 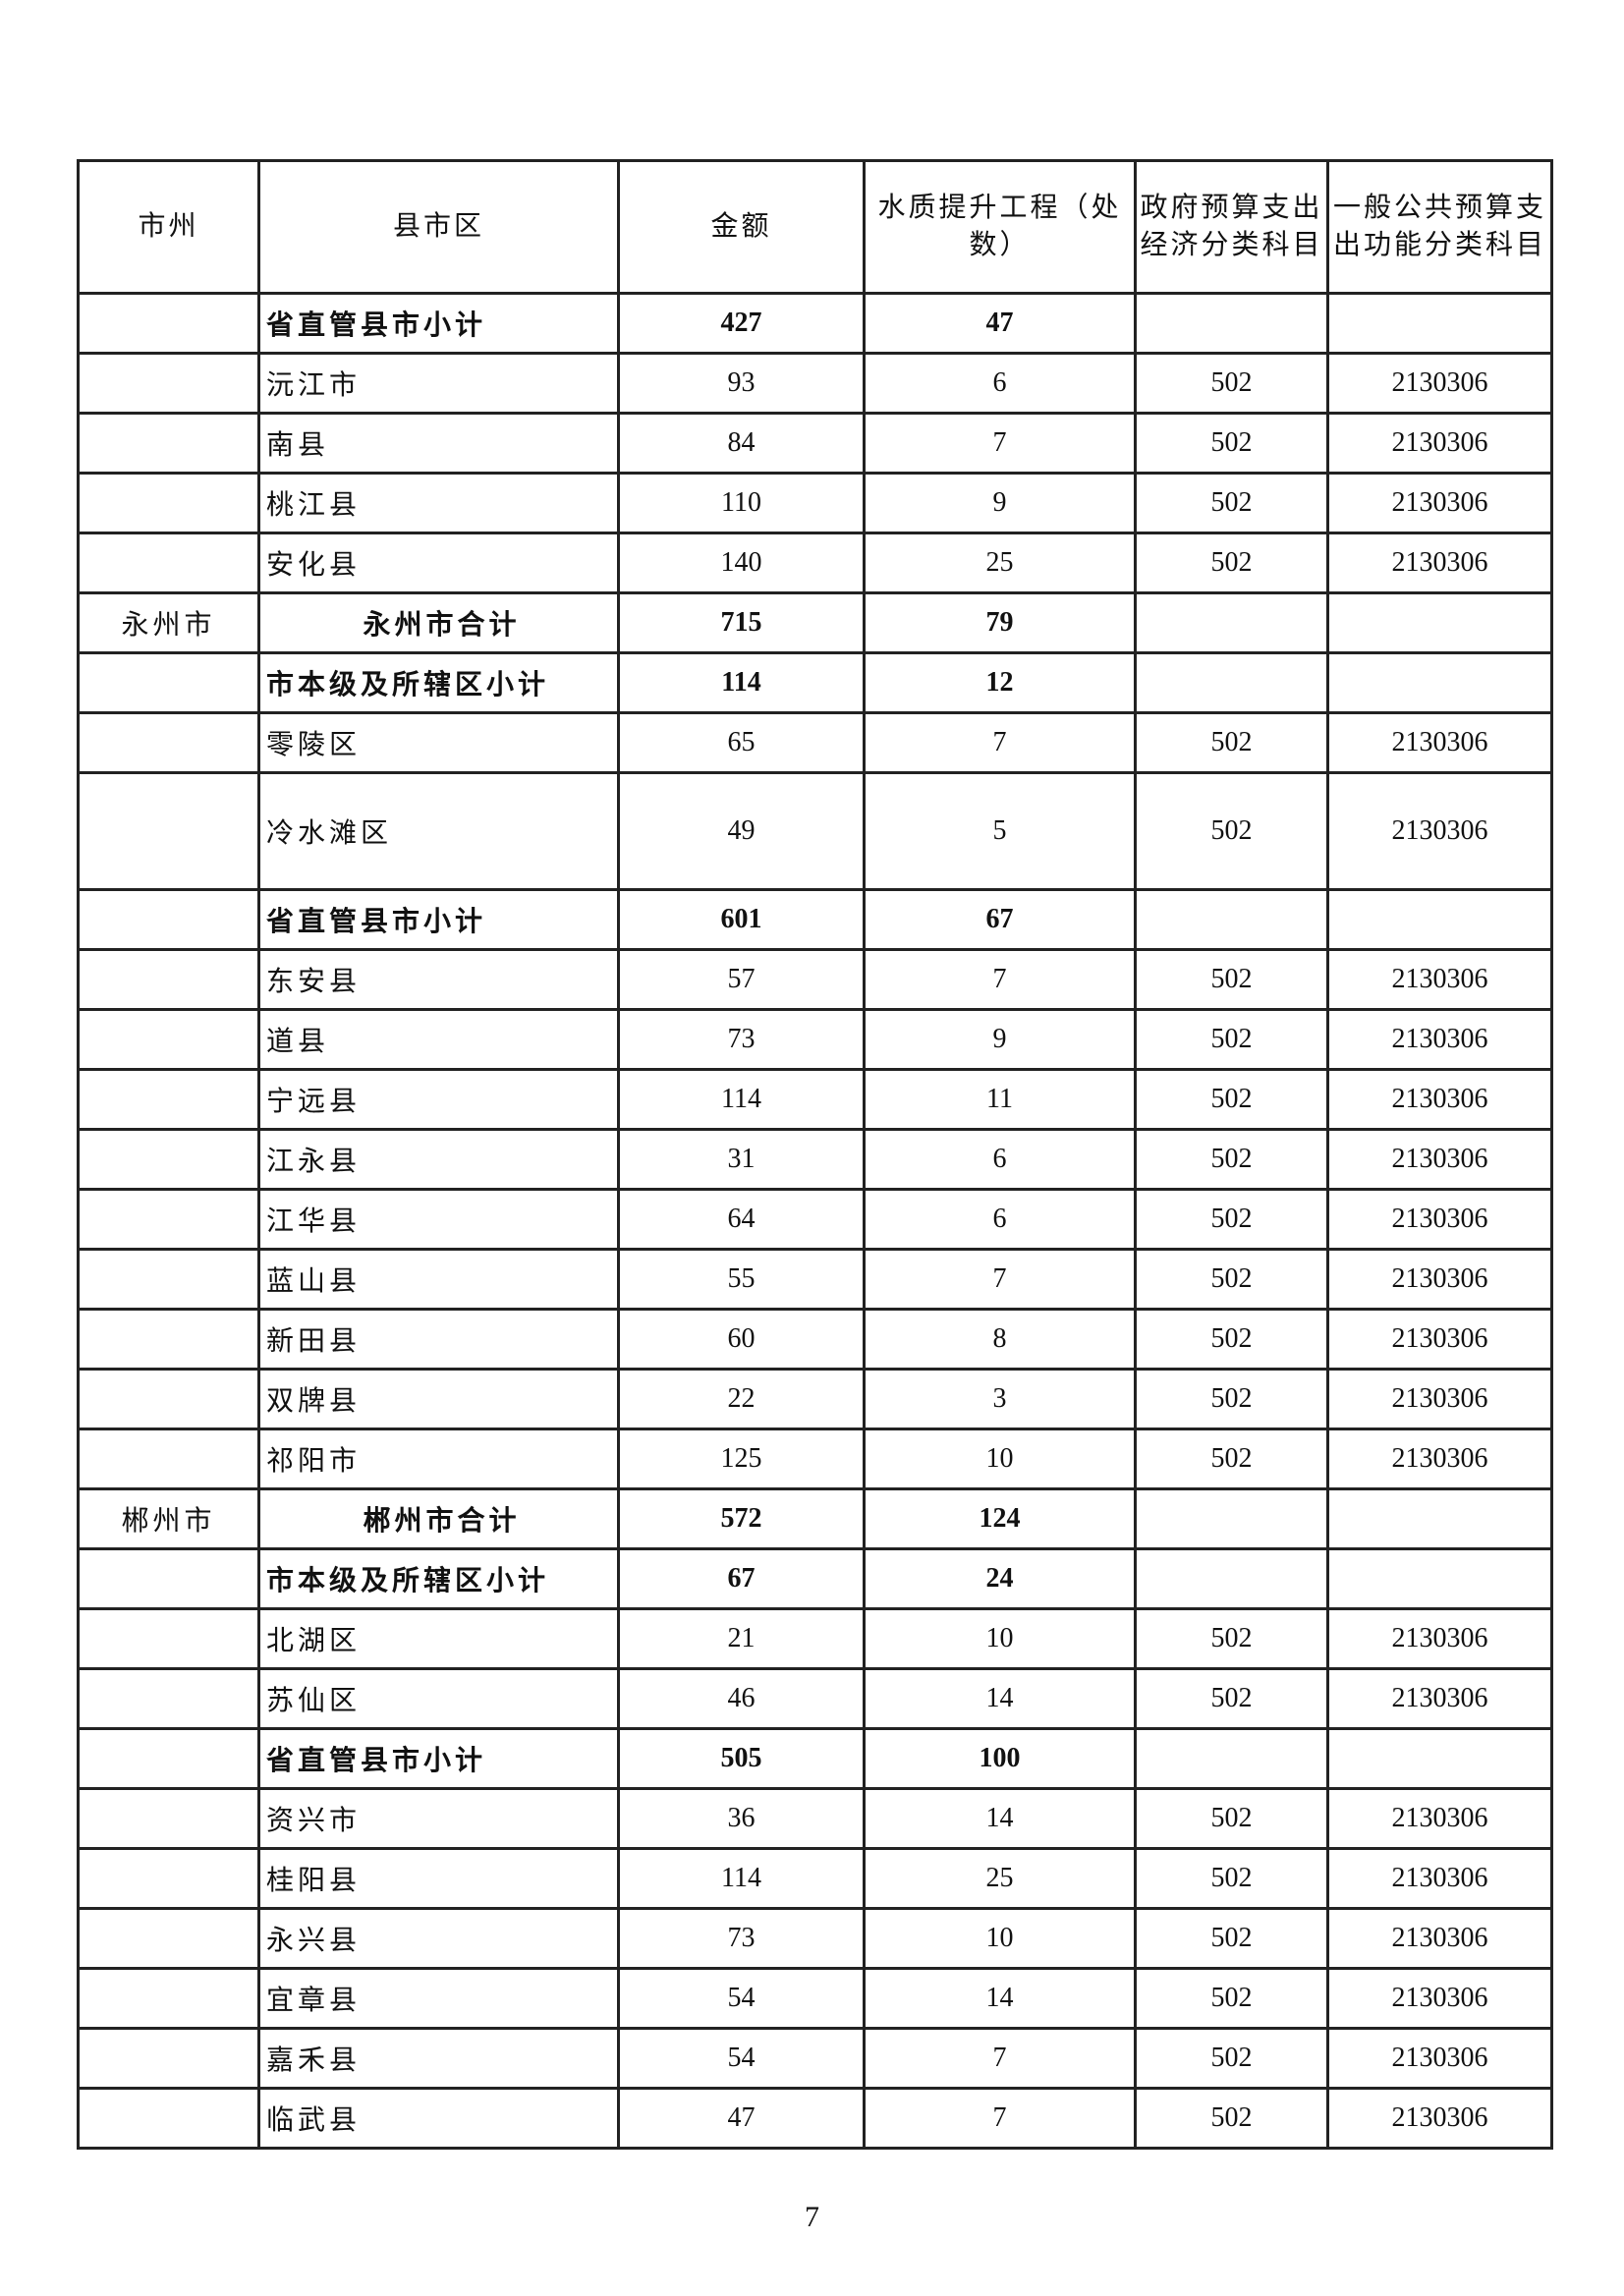 I want to click on cell-amount: 47, so click(x=741, y=2118).